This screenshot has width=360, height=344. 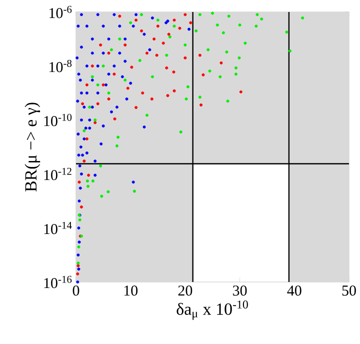 What do you see at coordinates (185, 291) in the screenshot?
I see `x-tick-label: 20` at bounding box center [185, 291].